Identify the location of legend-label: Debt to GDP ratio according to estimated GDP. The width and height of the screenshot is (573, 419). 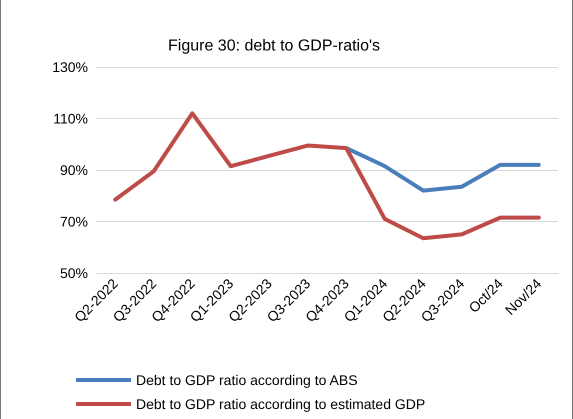
(281, 404).